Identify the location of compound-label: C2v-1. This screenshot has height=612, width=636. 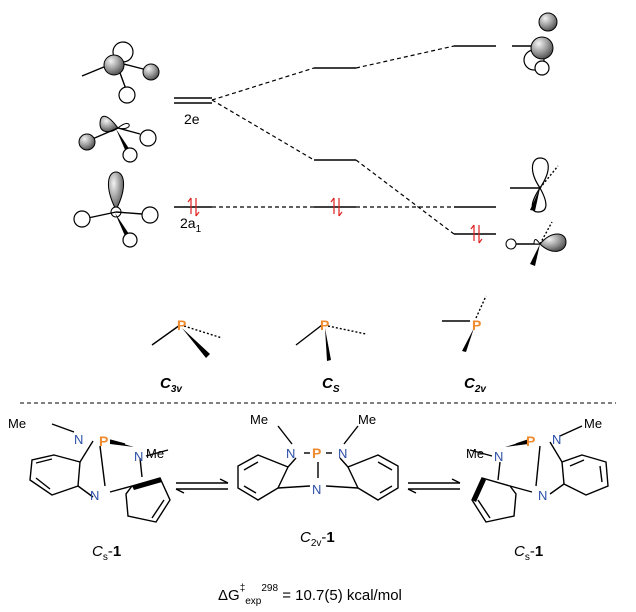
(317, 539).